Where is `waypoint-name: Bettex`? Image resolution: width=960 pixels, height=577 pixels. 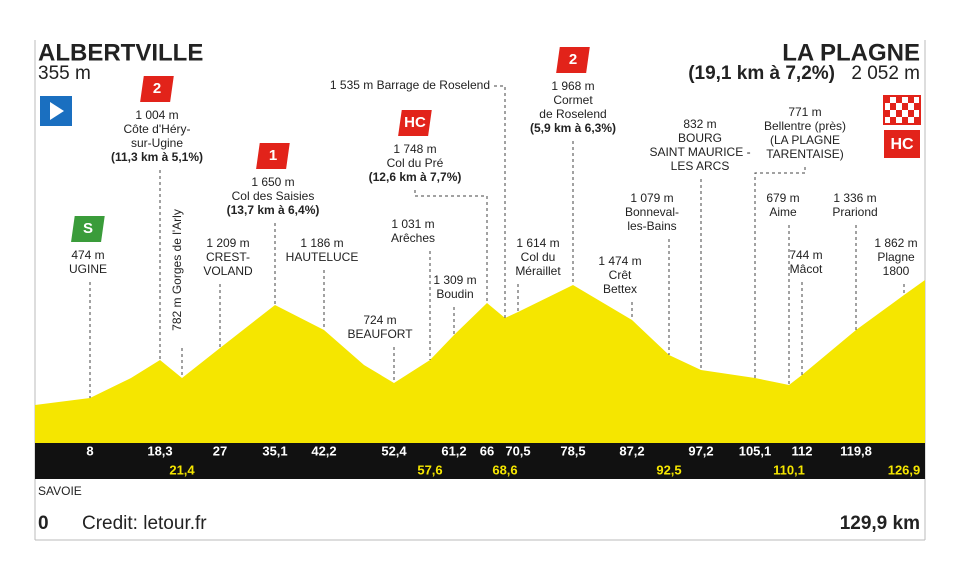 waypoint-name: Bettex is located at coordinates (620, 289).